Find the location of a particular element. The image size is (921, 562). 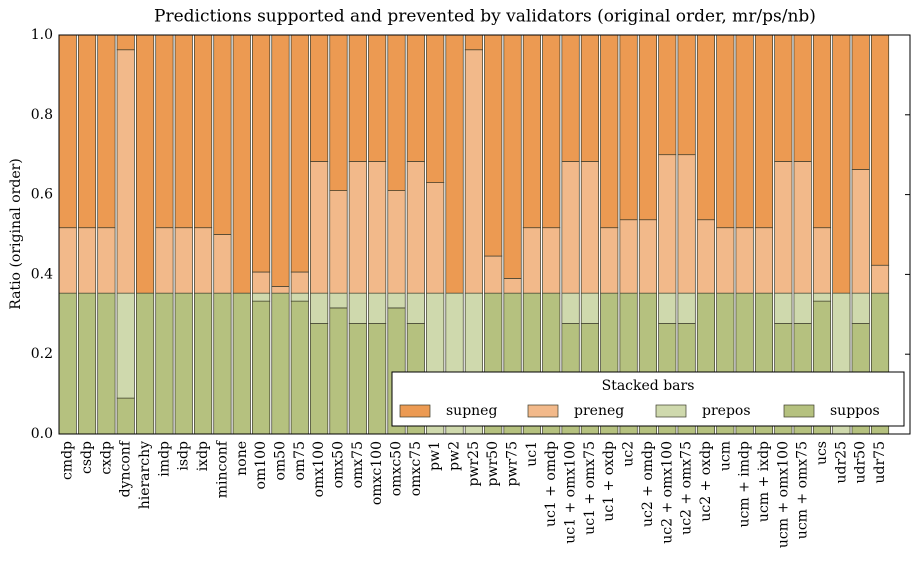

x-tick-label: ucm + ixdp is located at coordinates (764, 481).